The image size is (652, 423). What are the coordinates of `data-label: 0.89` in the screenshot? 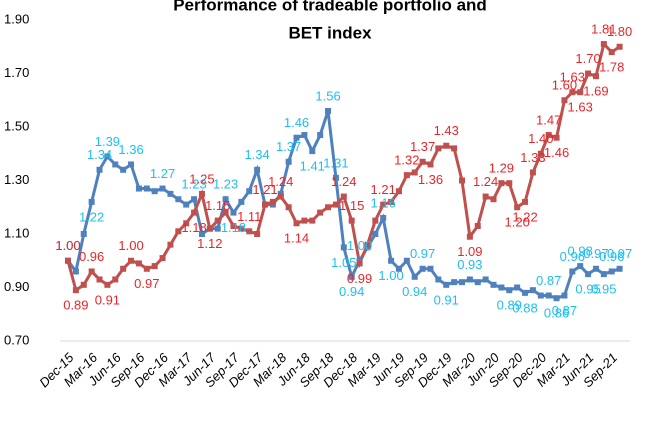 It's located at (509, 305).